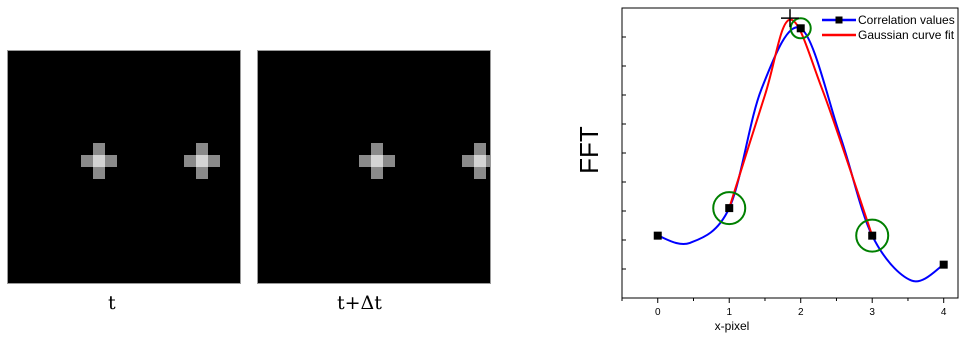 This screenshot has width=972, height=338. I want to click on x-tick-label: 1, so click(729, 312).